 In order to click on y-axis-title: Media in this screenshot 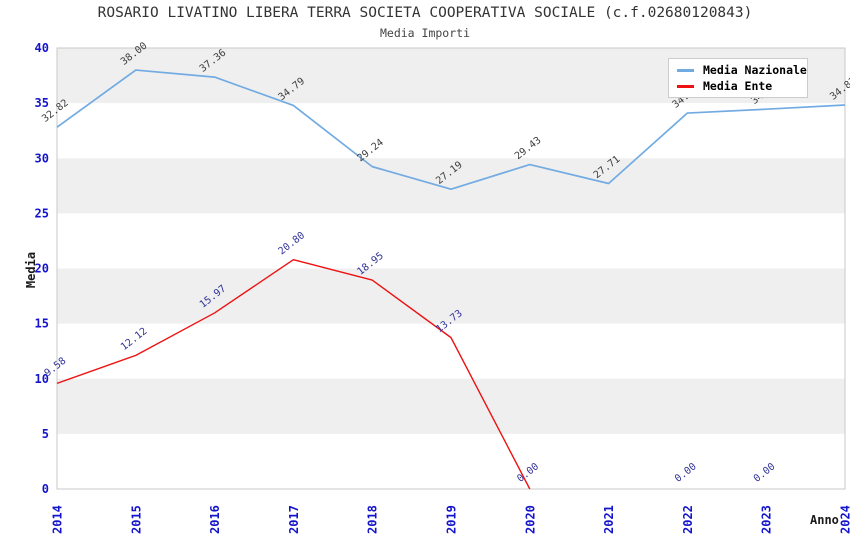, I will do `click(31, 270)`.